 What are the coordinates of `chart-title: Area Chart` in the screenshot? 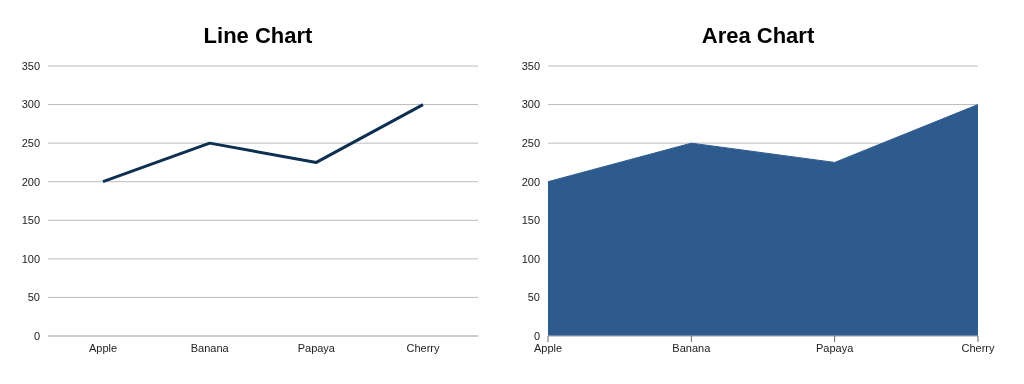 It's located at (758, 36).